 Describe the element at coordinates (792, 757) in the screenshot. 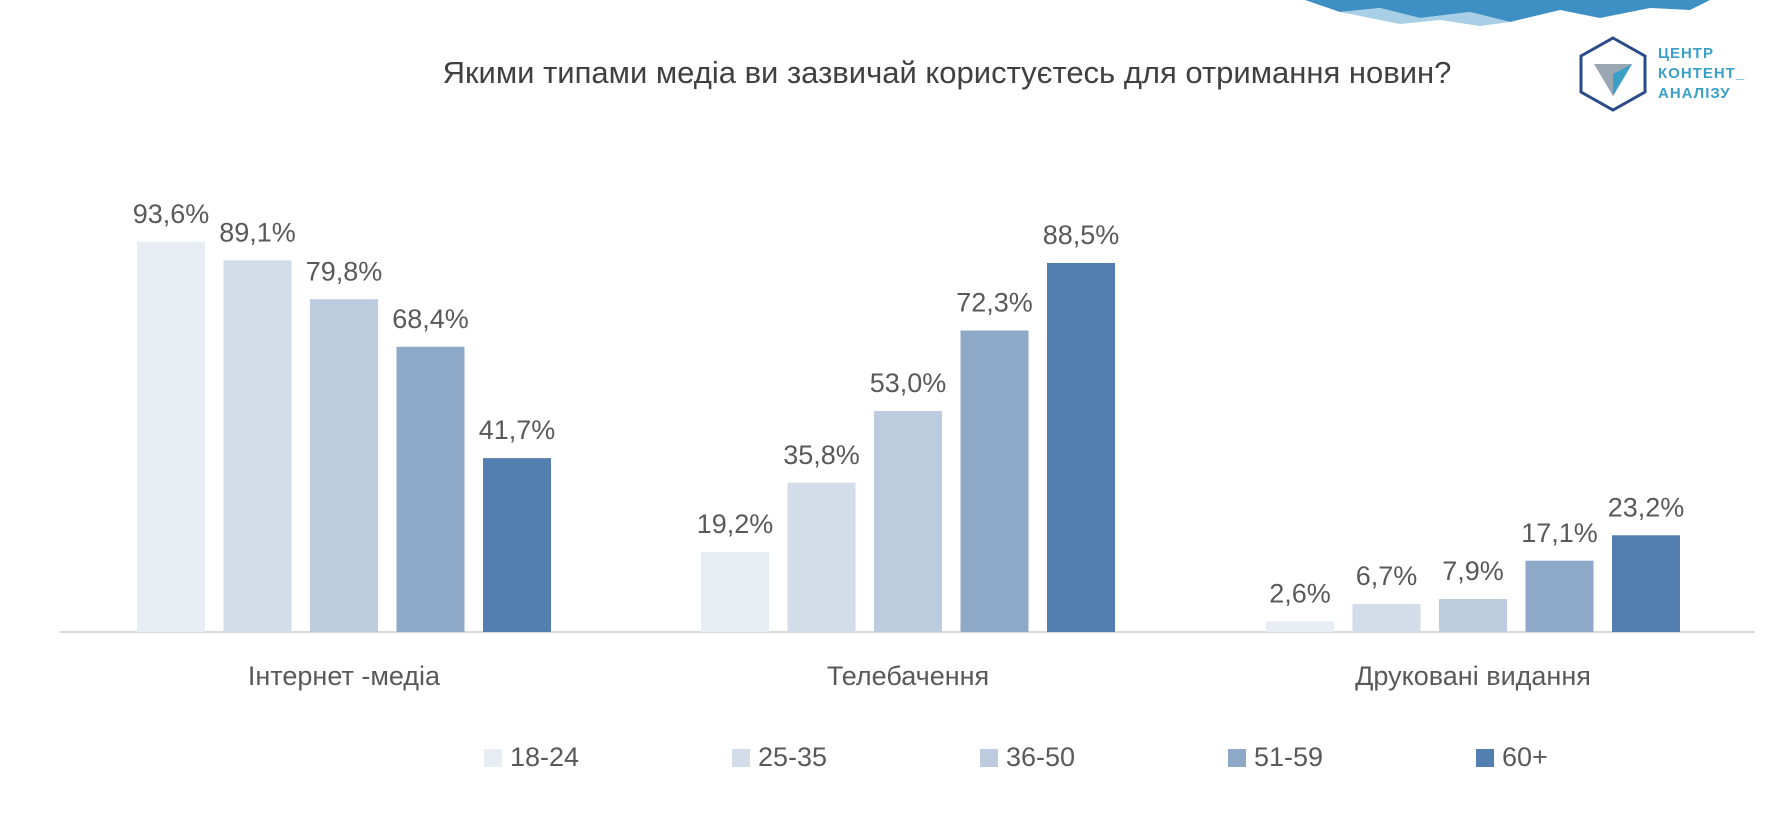

I see `legend-label: 25-35` at that location.